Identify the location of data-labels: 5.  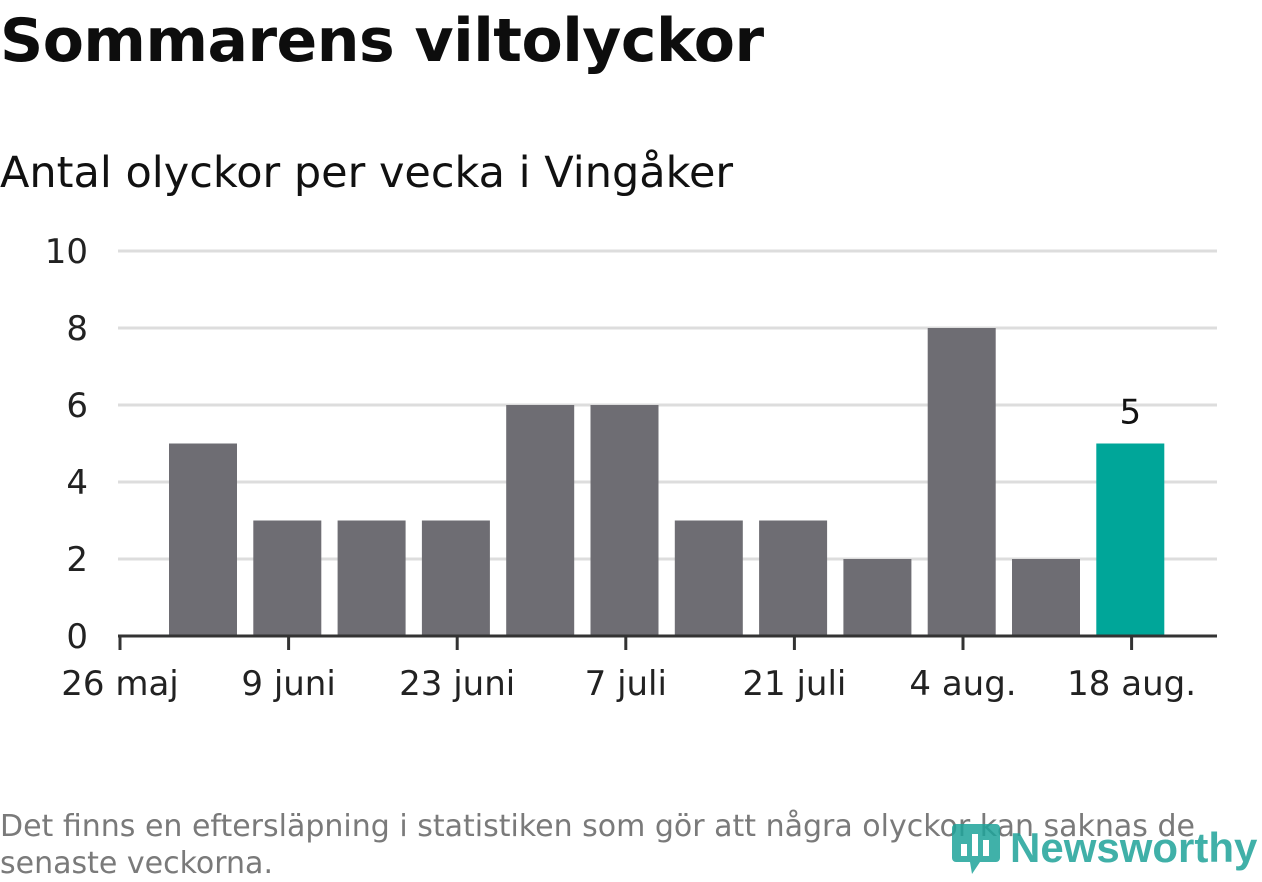
(1130, 413).